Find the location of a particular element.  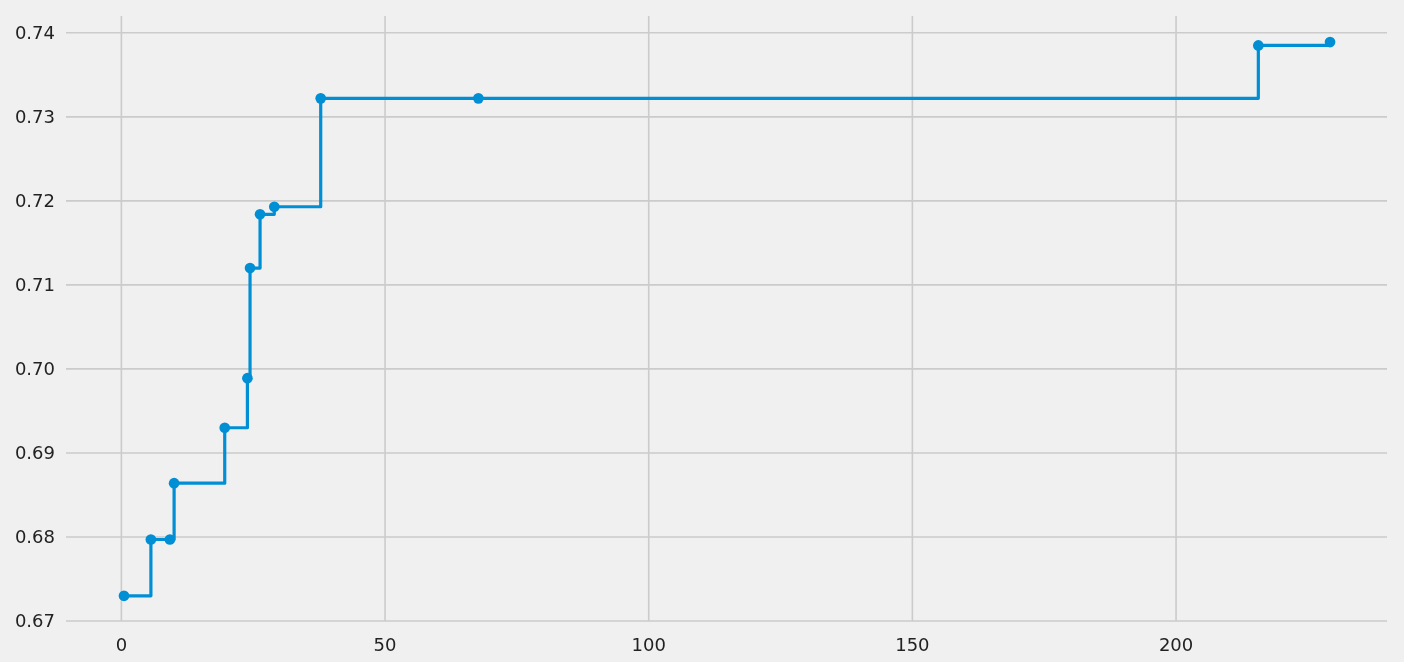

x-tick-label: 150 is located at coordinates (912, 644).